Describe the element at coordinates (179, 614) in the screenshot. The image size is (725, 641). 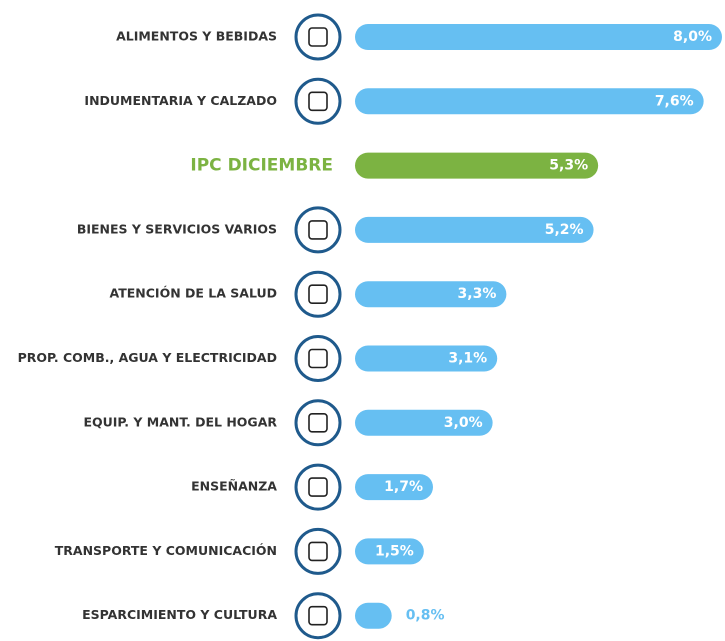
I see `category-label: ESPARCIMIENTO Y CULTURA` at that location.